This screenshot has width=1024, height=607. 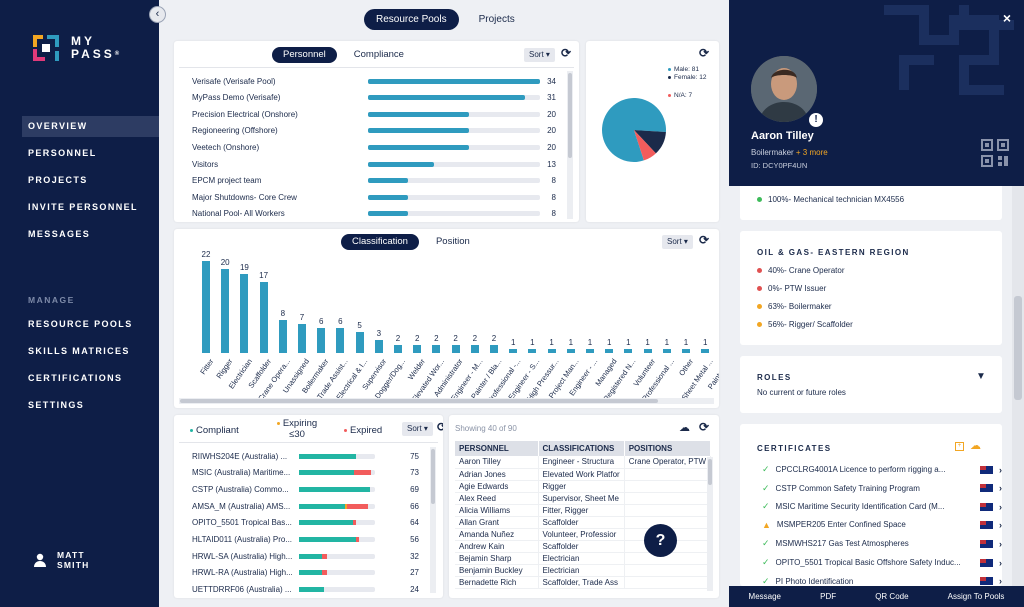 I want to click on pdf-button: PDF, so click(x=828, y=596).